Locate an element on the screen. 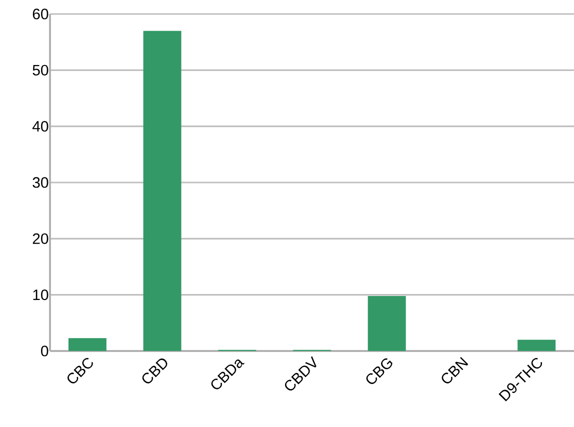 The height and width of the screenshot is (427, 574). y-tick-label: 40 is located at coordinates (40, 126).